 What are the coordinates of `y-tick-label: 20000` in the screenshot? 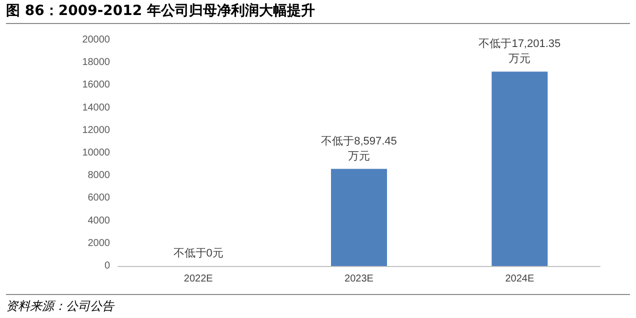 It's located at (96, 40).